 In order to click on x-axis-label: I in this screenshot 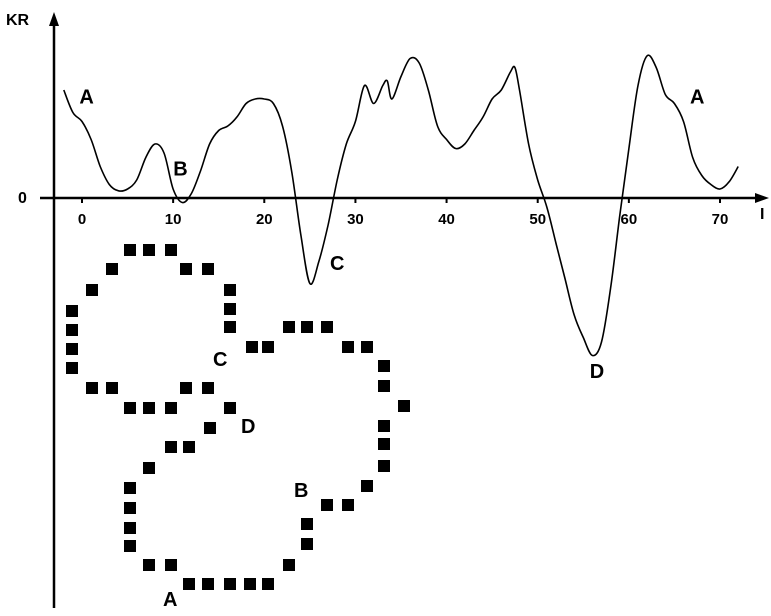, I will do `click(762, 214)`.